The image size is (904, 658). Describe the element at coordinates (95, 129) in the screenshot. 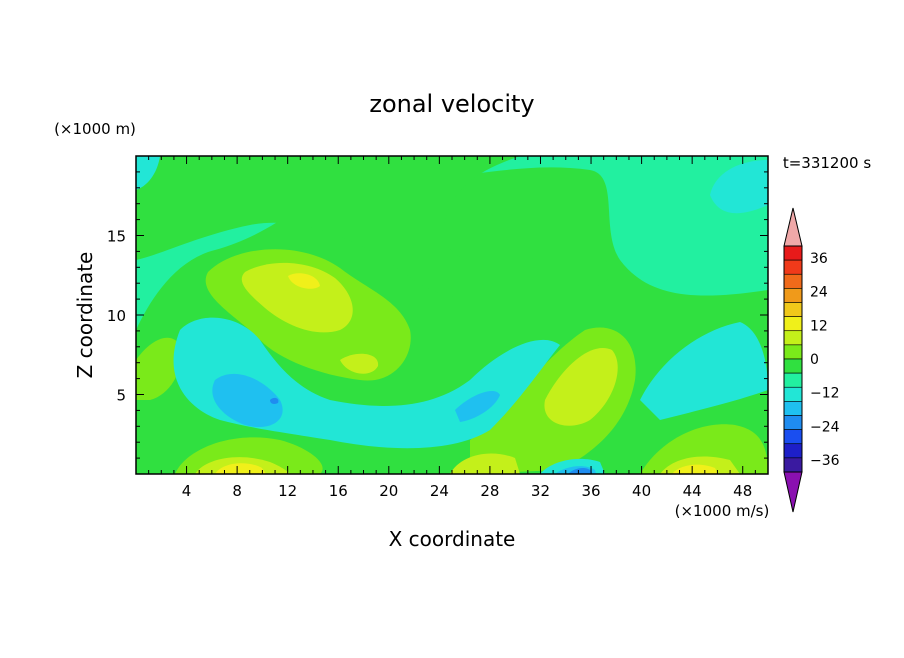

I see `y-unit-label: (×1000 m)` at that location.